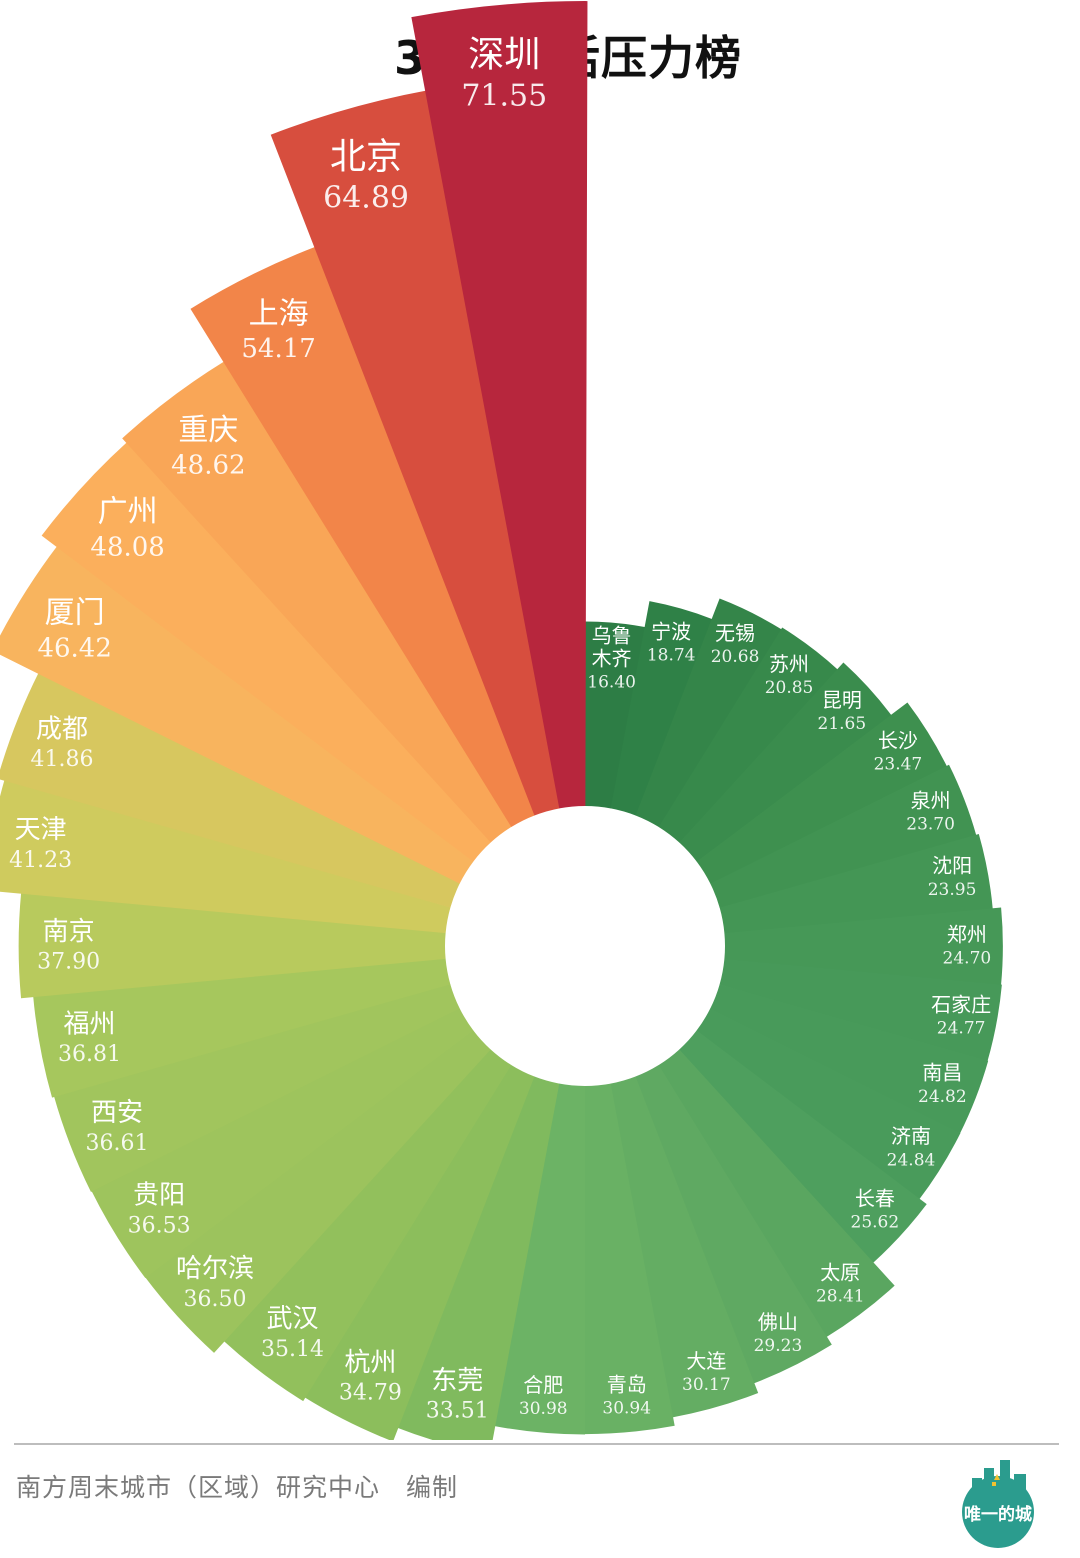 Image resolution: width=1080 pixels, height=1558 pixels. I want to click on label-name-city-1: 乌鲁木齐, so click(612, 647).